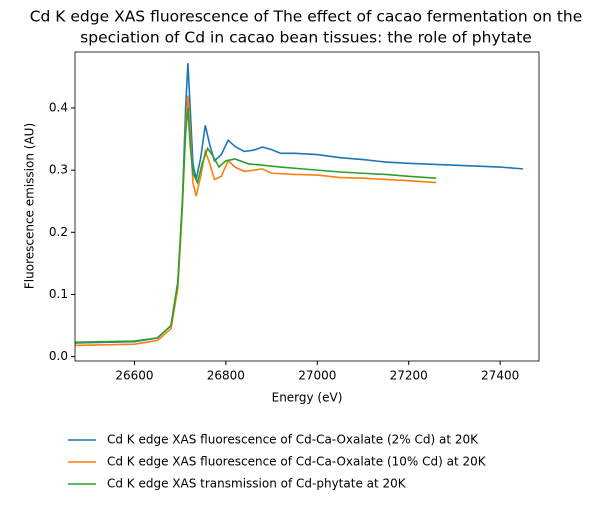 This screenshot has width=612, height=506. Describe the element at coordinates (58, 107) in the screenshot. I see `y-tick-label: 0.4` at that location.